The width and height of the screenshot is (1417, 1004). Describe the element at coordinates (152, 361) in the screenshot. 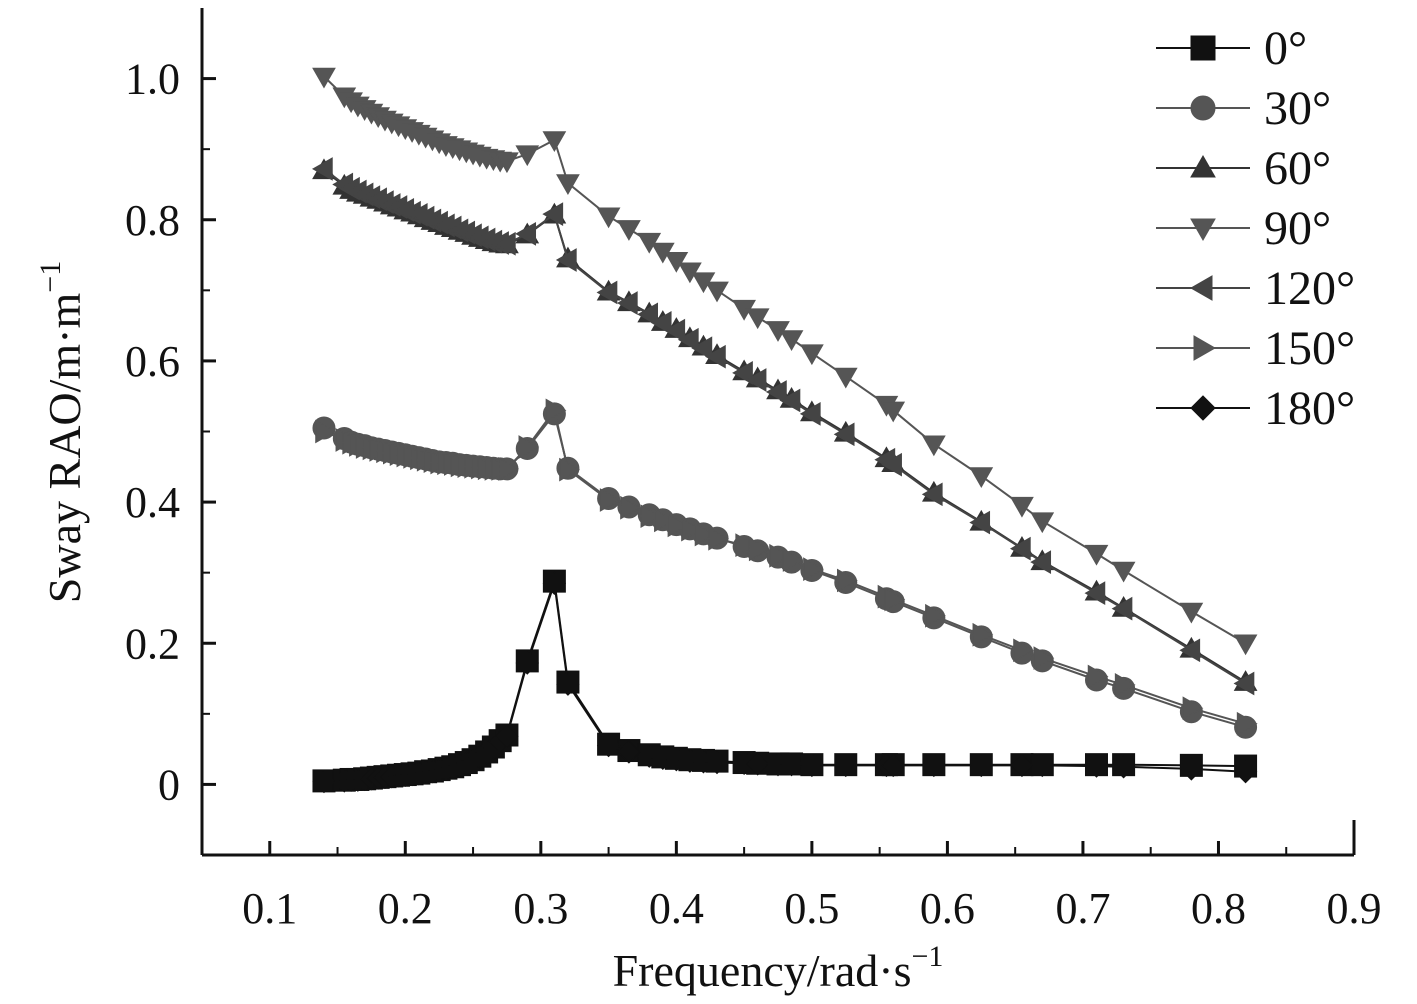

I see `y-tick-label: 0.6` at that location.